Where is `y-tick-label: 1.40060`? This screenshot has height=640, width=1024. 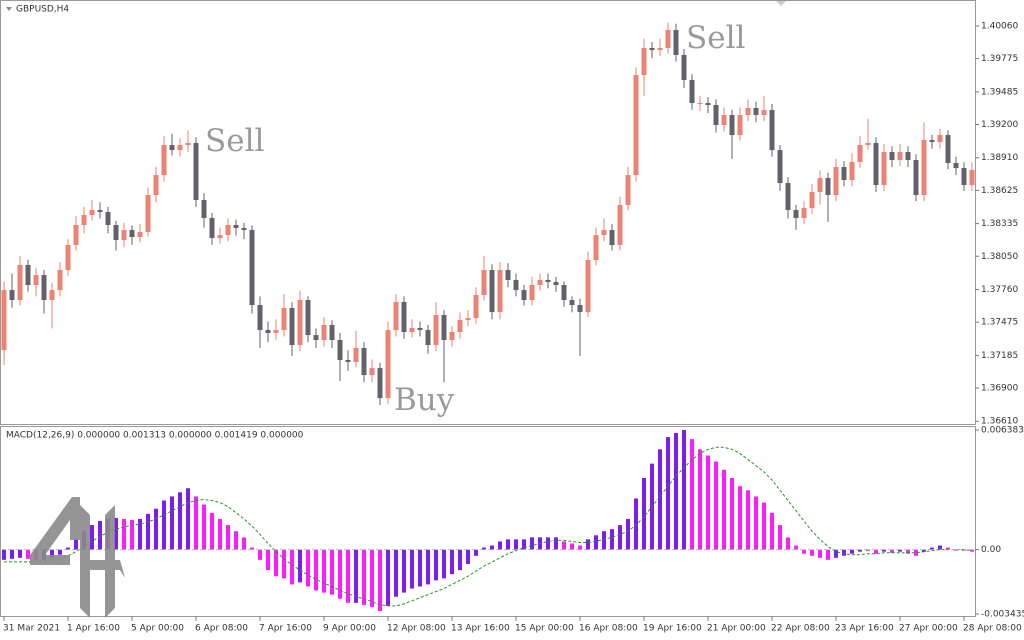 y-tick-label: 1.40060 is located at coordinates (999, 27).